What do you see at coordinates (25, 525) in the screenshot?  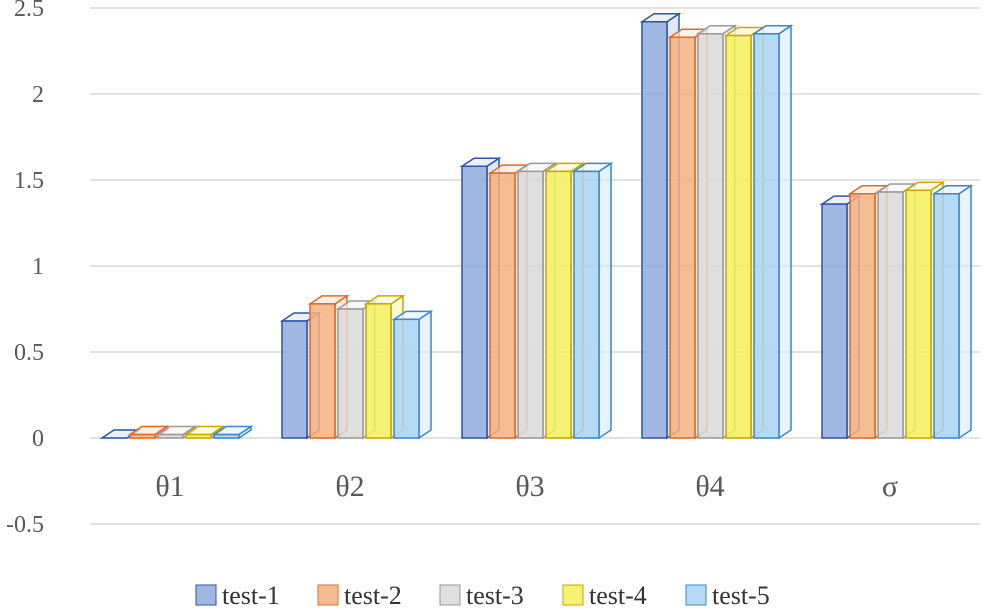 I see `y-tick-label: -0.5` at bounding box center [25, 525].